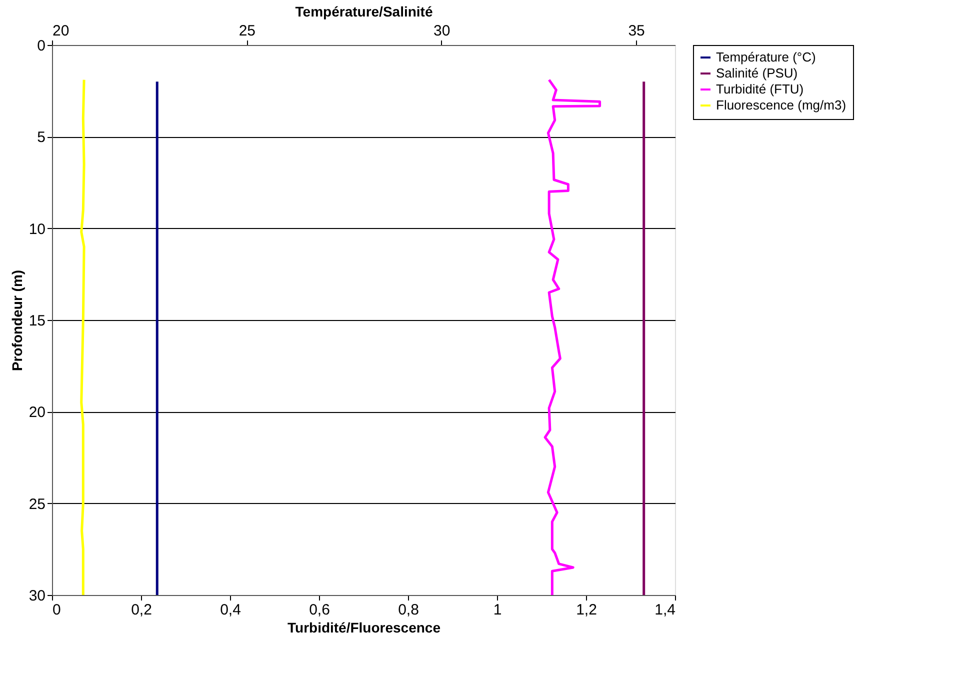 Image resolution: width=961 pixels, height=695 pixels. What do you see at coordinates (230, 610) in the screenshot?
I see `x-tick-label: 0,4` at bounding box center [230, 610].